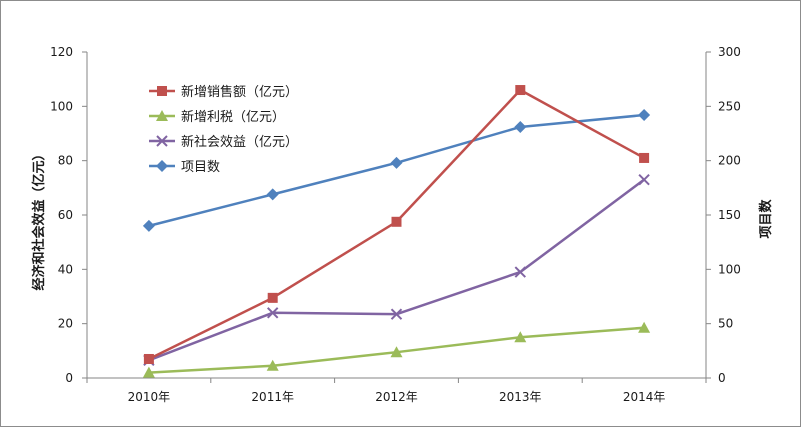 The width and height of the screenshot is (801, 428). I want to click on x-axis-ticks: 2010年 2011年 2012年 2013年 2014年, so click(396, 391).